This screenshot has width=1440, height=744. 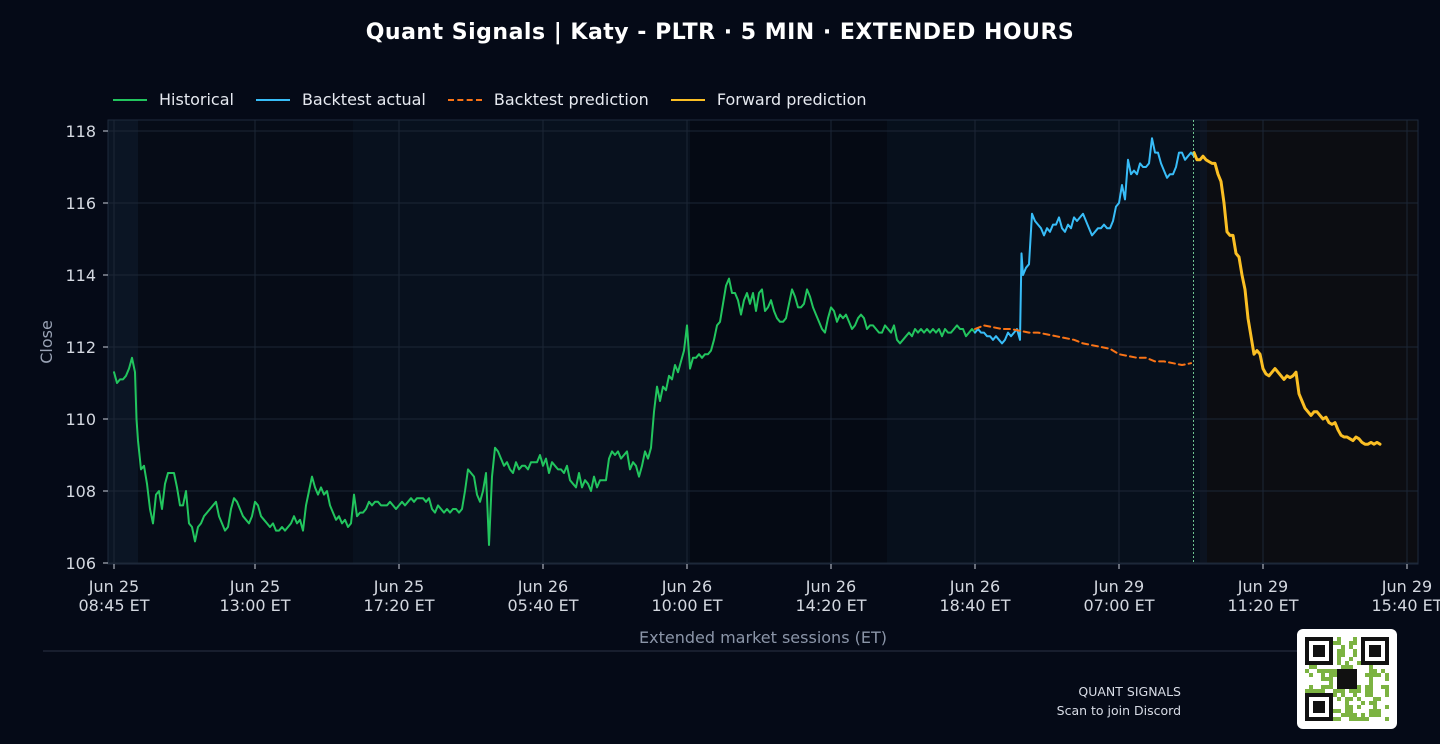 What do you see at coordinates (1287, 298) in the screenshot?
I see `series-forward-prediction` at bounding box center [1287, 298].